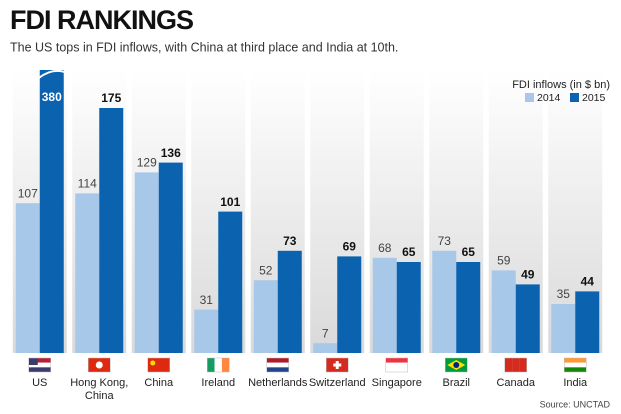  Describe the element at coordinates (266, 270) in the screenshot. I see `data-label: 52` at that location.